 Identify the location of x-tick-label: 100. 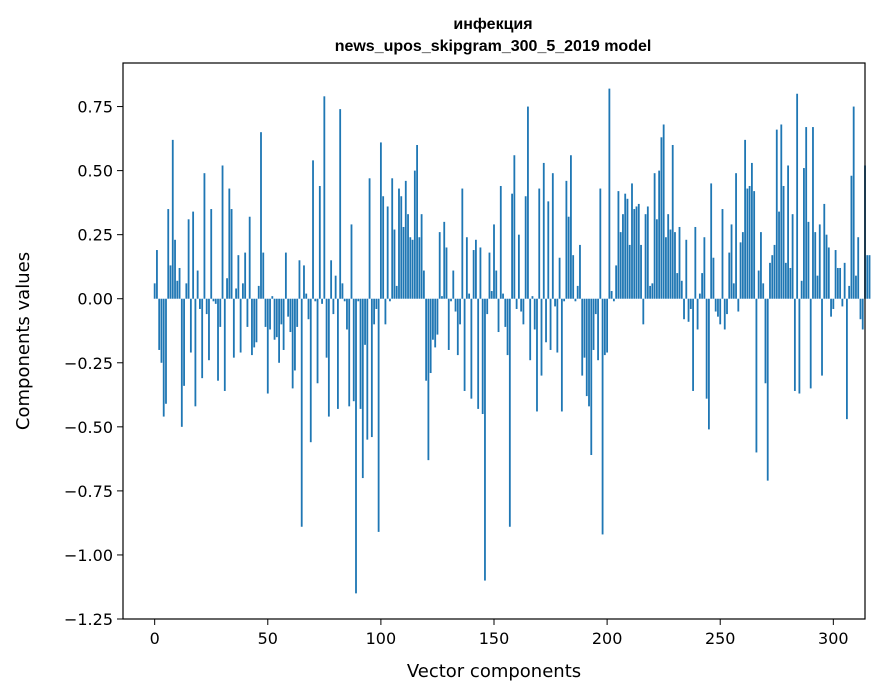
(381, 638).